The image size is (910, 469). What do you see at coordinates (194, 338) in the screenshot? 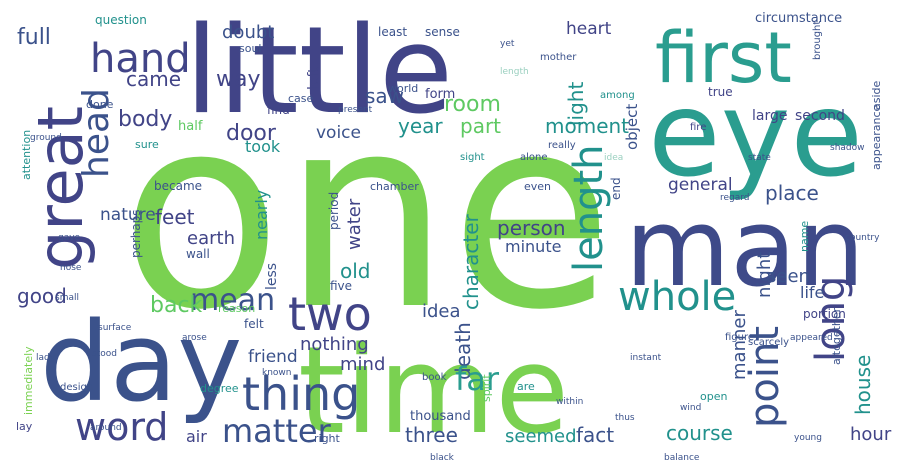
I see `word-132: arose` at bounding box center [194, 338].